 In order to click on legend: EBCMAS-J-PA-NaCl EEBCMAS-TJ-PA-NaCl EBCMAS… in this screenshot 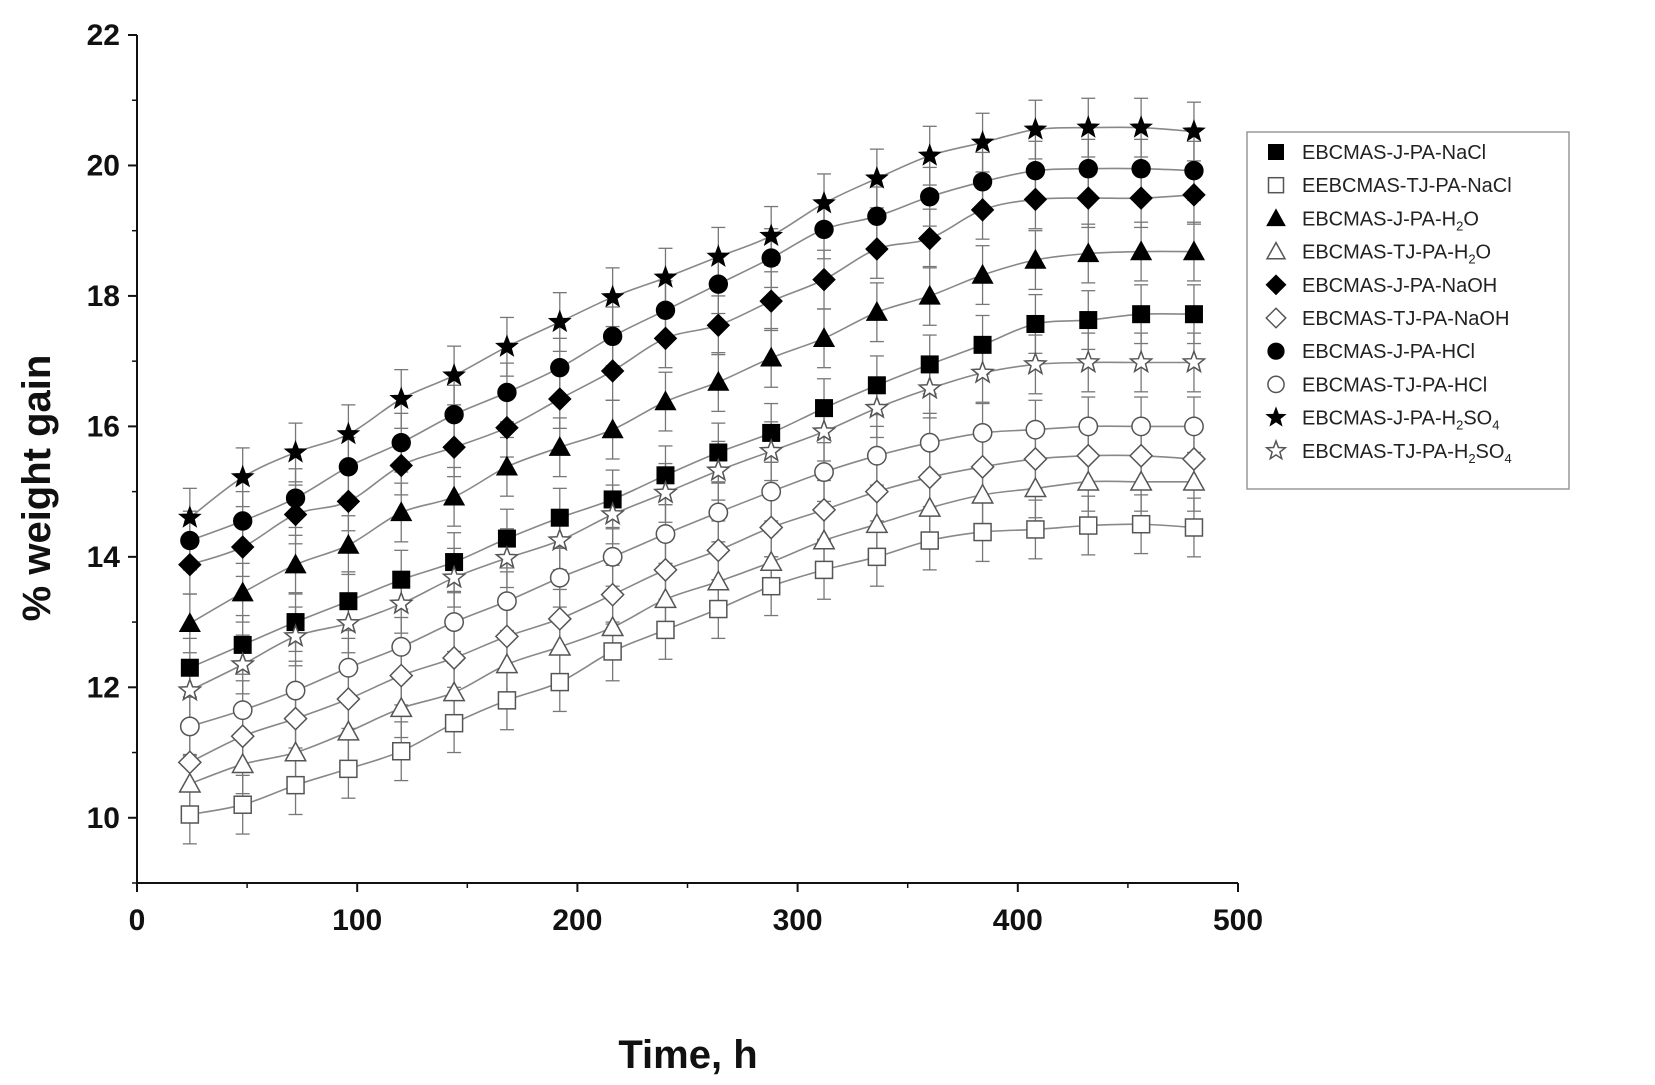, I will do `click(1408, 310)`.